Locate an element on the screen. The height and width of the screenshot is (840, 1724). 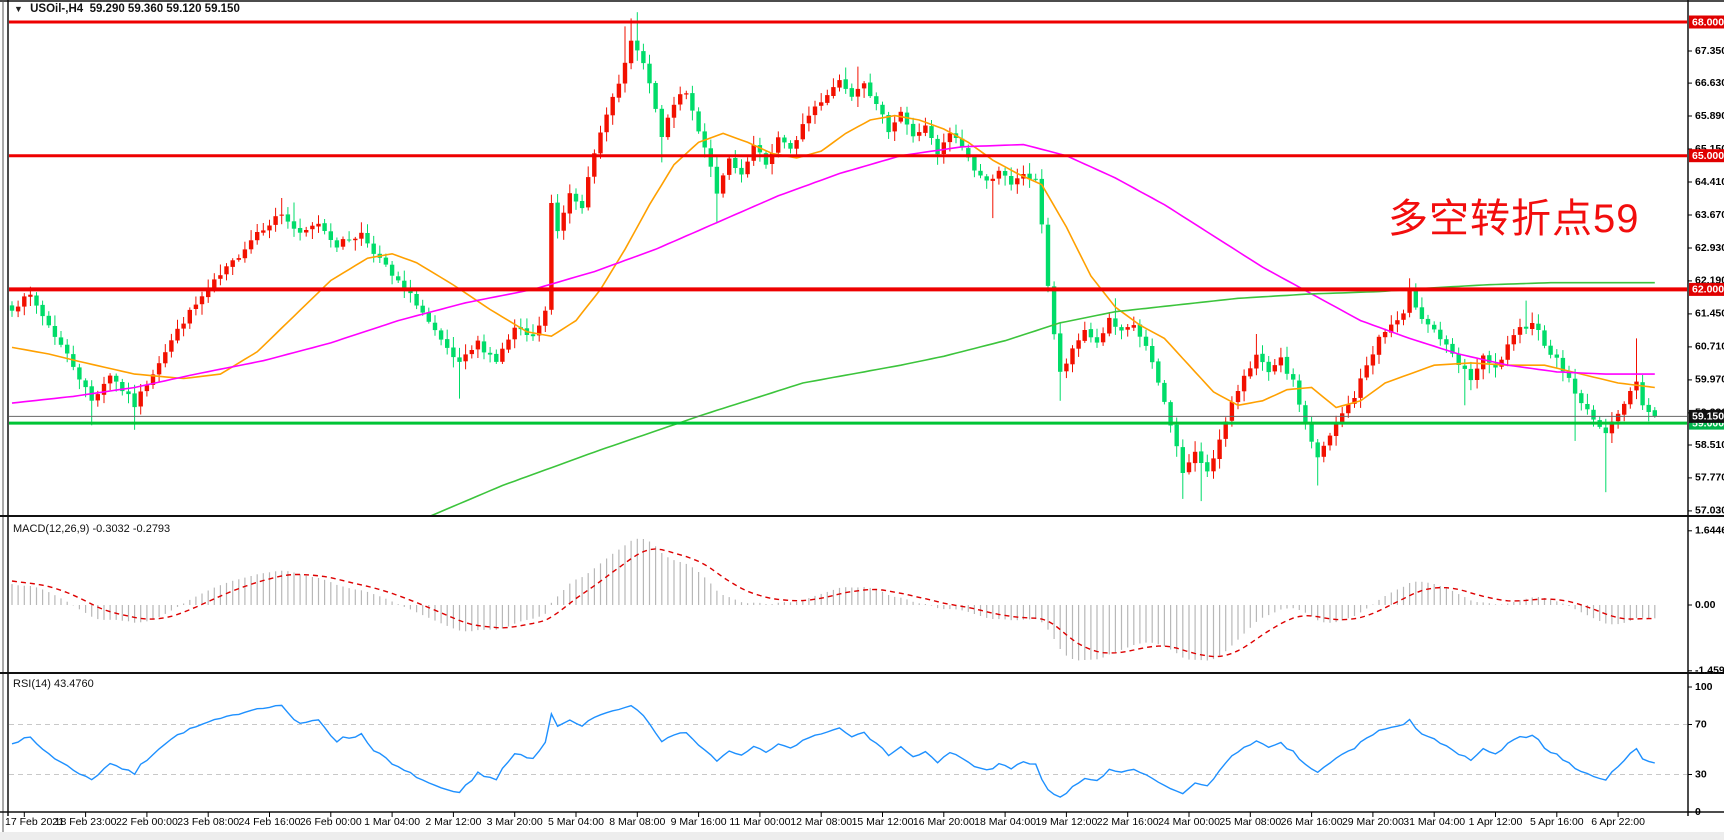
svg-text: 18 Mar 04:00 is located at coordinates (1005, 822).